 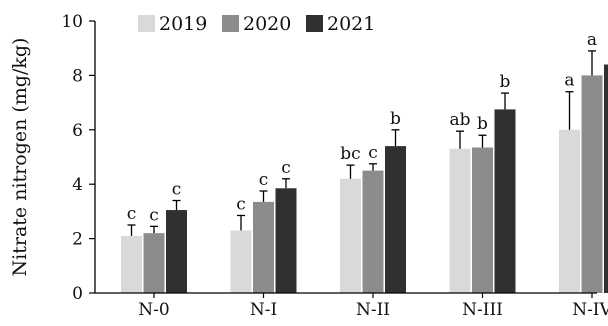 I want to click on legend-label: 2020, so click(x=267, y=24).